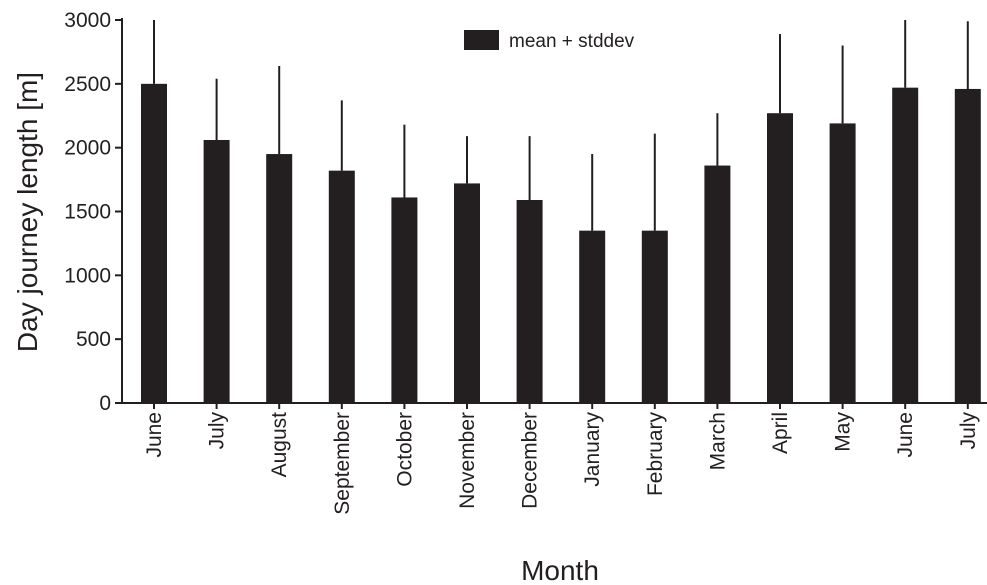 The width and height of the screenshot is (987, 585). I want to click on y-tick-label-500: 500, so click(93, 339).